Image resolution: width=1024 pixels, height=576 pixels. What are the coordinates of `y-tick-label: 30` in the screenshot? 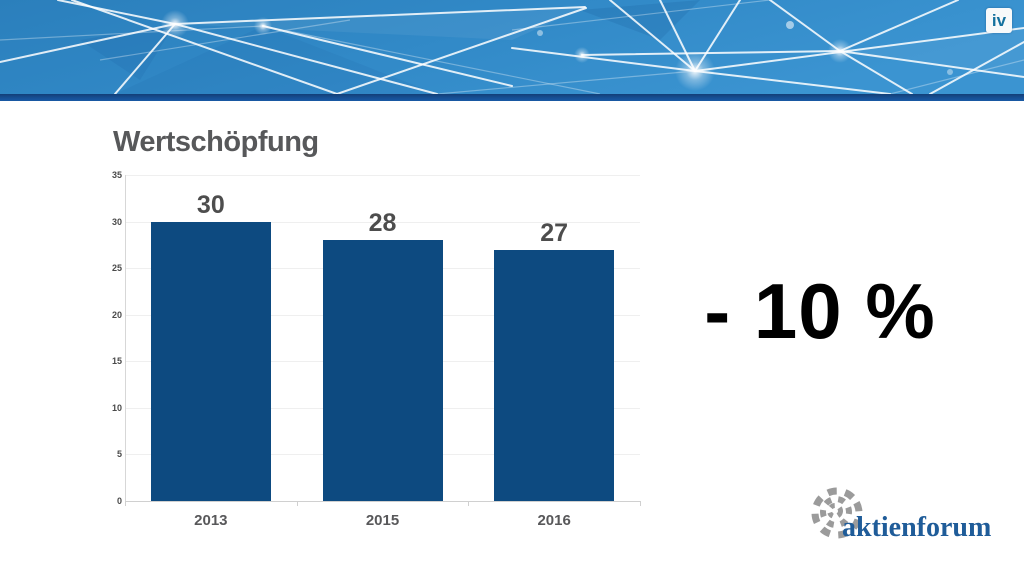 It's located at (116, 221).